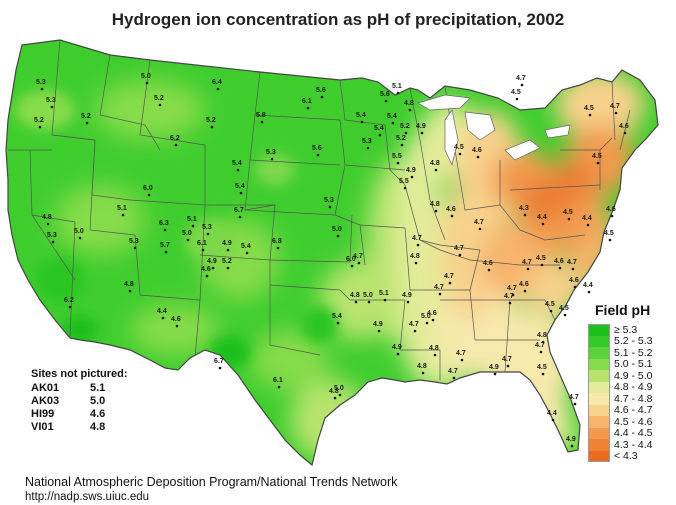  I want to click on site-ph-label: 6.0, so click(148, 188).